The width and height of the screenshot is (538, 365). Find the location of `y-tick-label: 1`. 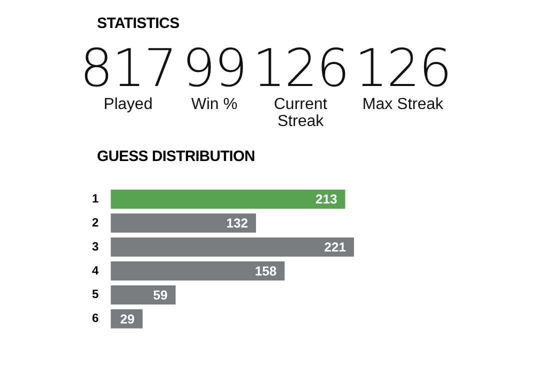

y-tick-label: 1 is located at coordinates (95, 198).